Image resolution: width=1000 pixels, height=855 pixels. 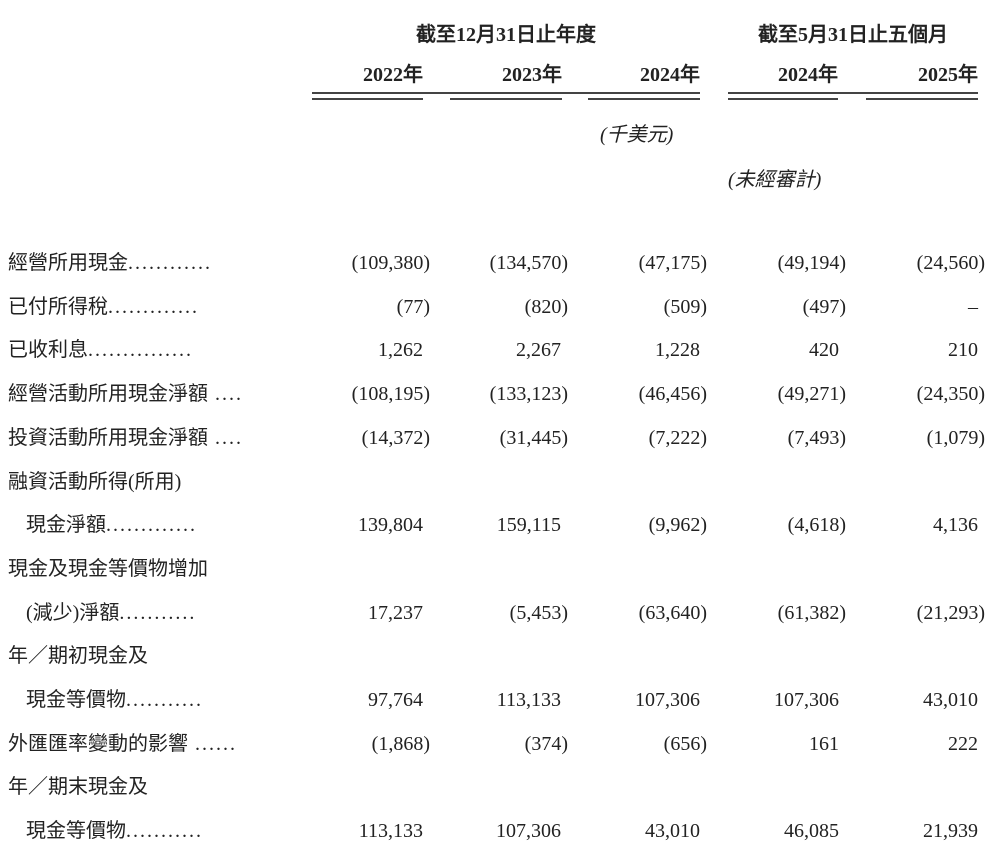 I want to click on header-group-five-months: 截至5月31日止五個月, so click(x=853, y=35).